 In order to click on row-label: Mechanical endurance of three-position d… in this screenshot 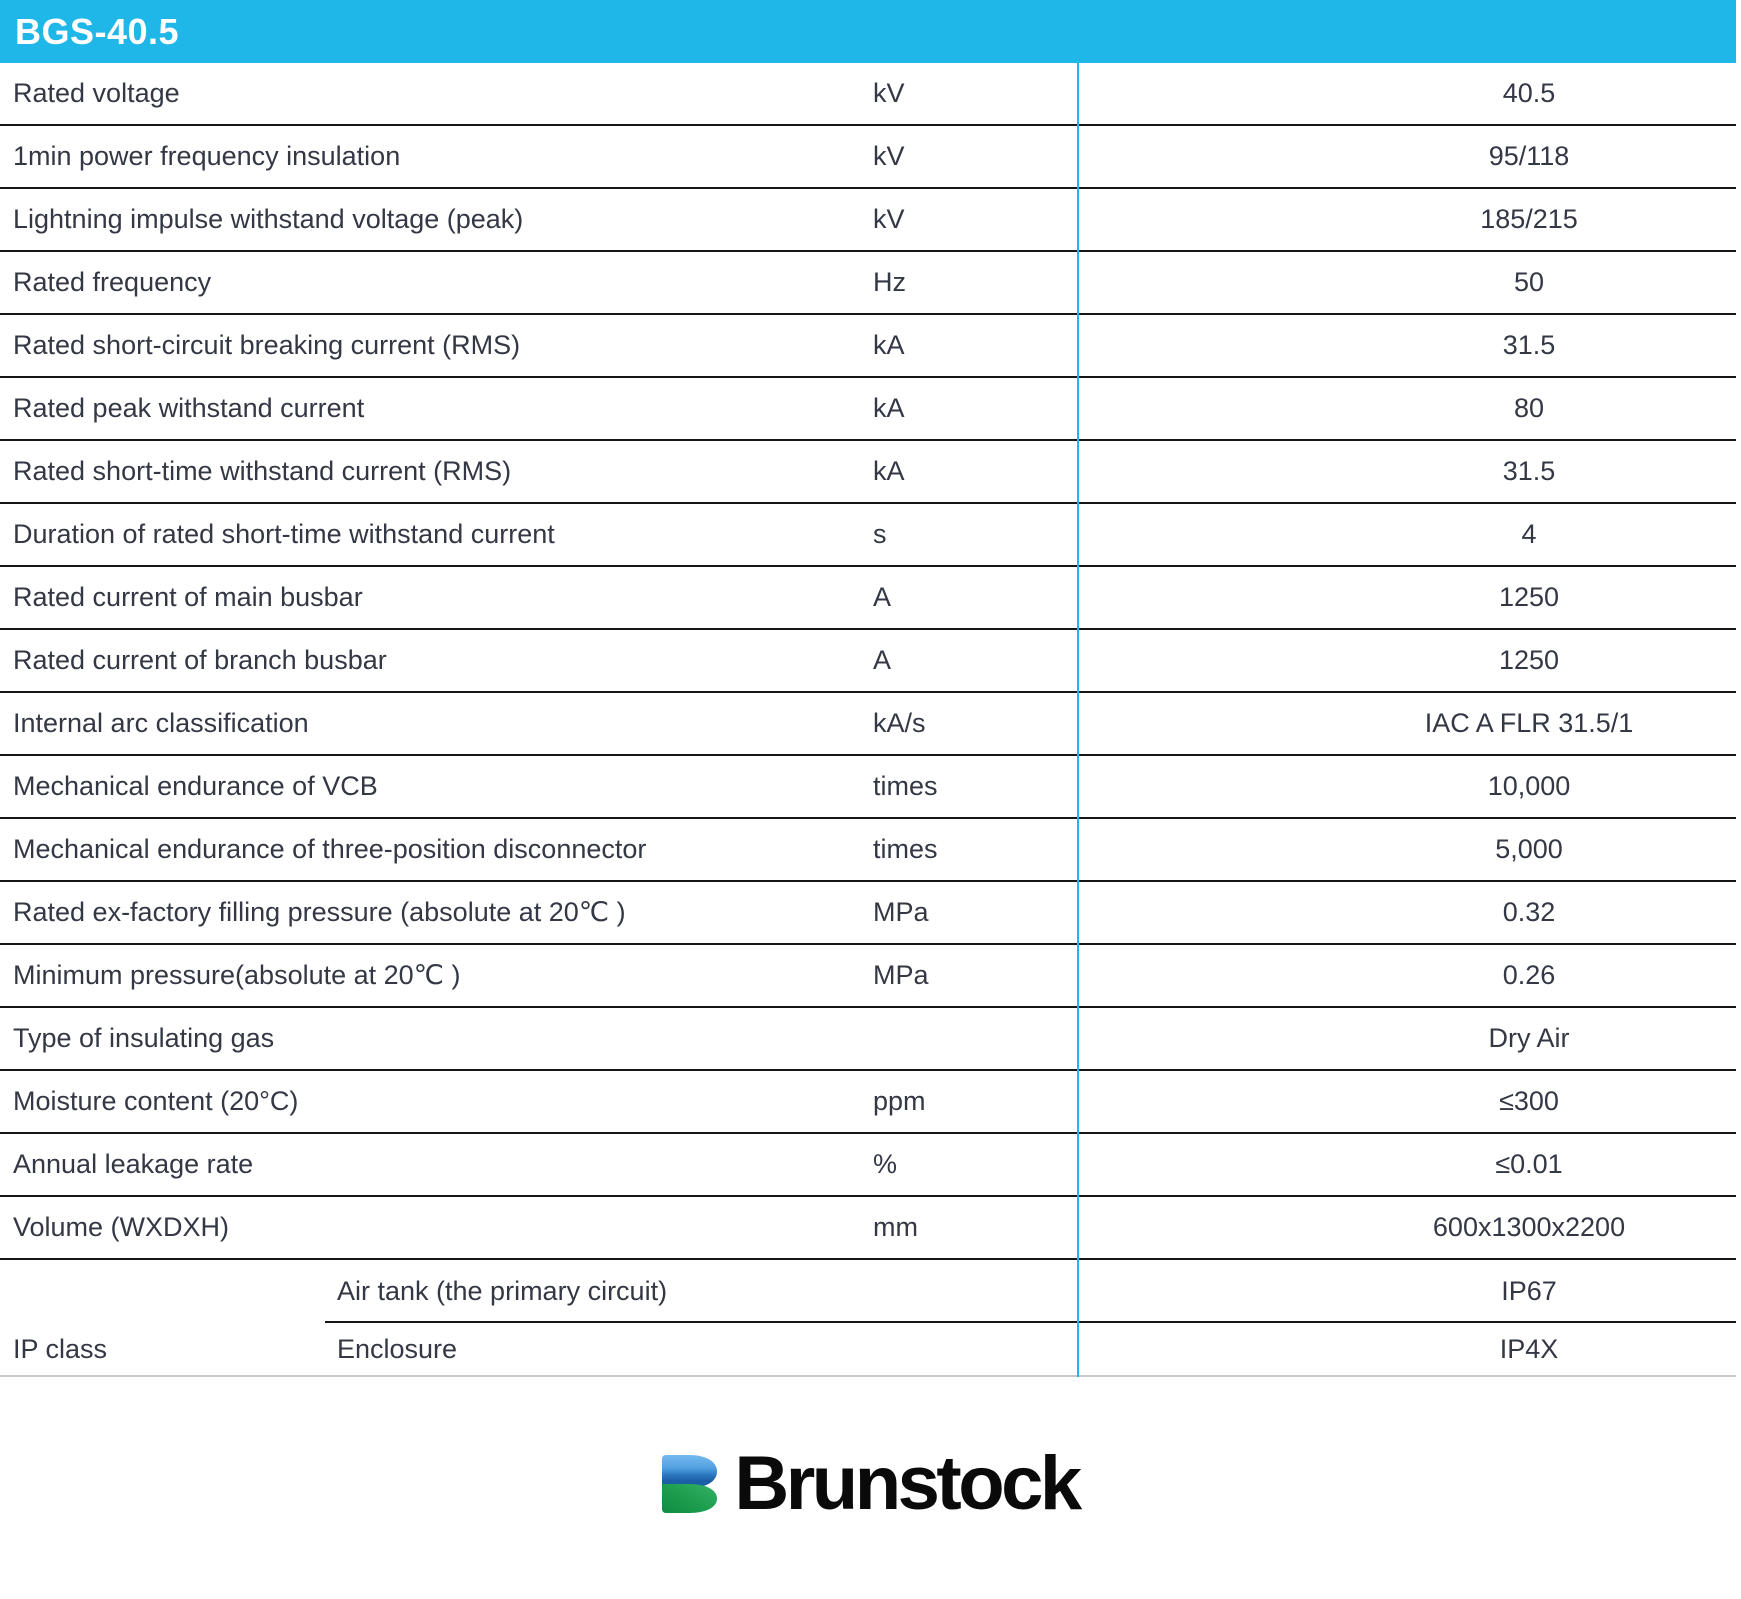, I will do `click(330, 849)`.